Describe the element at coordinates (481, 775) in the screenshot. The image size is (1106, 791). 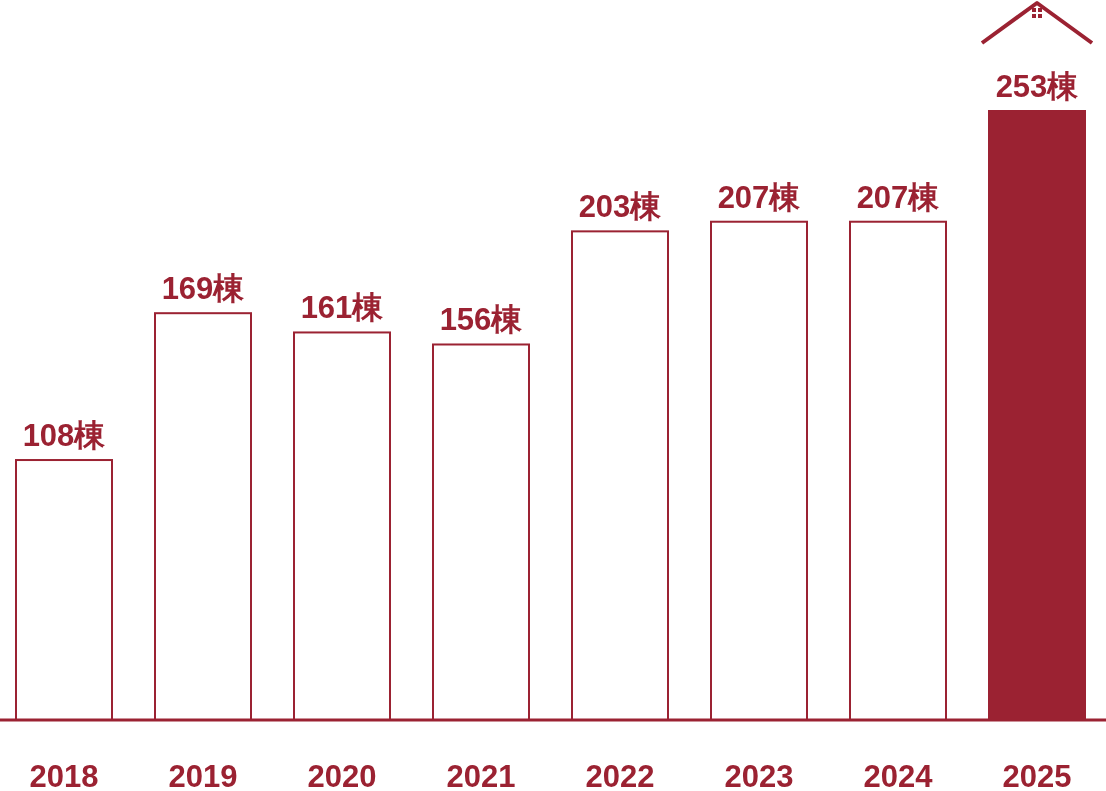
I see `x-tick-label: 2021` at that location.